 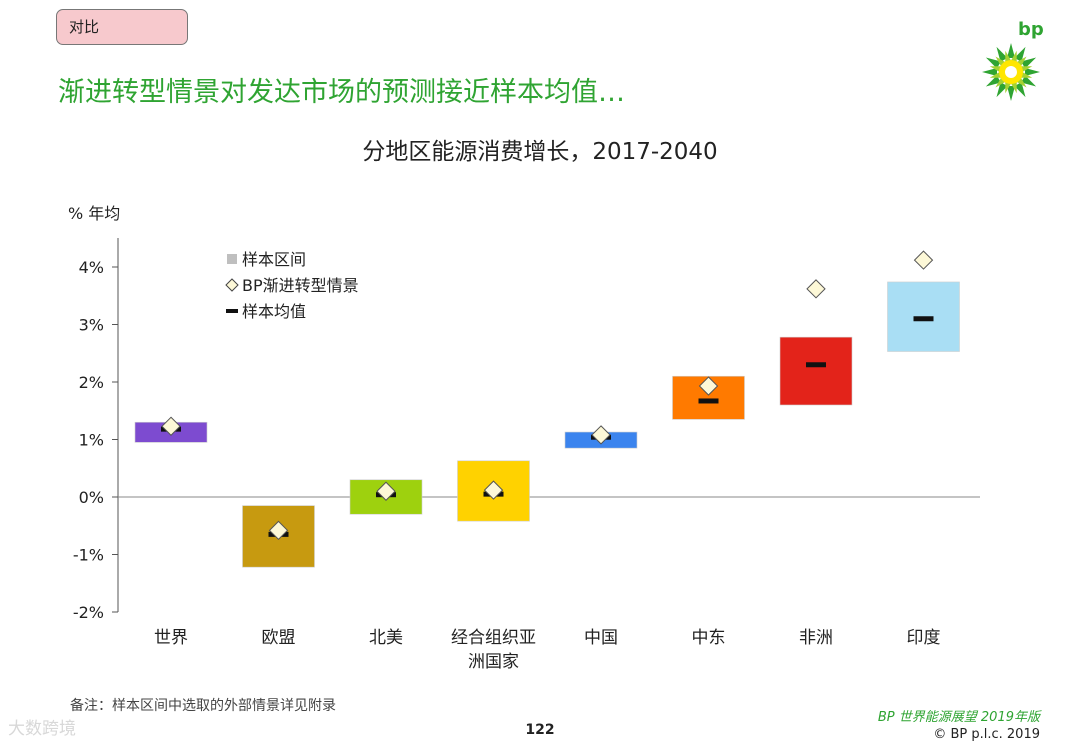 I want to click on section-tag: 对比, so click(x=122, y=27).